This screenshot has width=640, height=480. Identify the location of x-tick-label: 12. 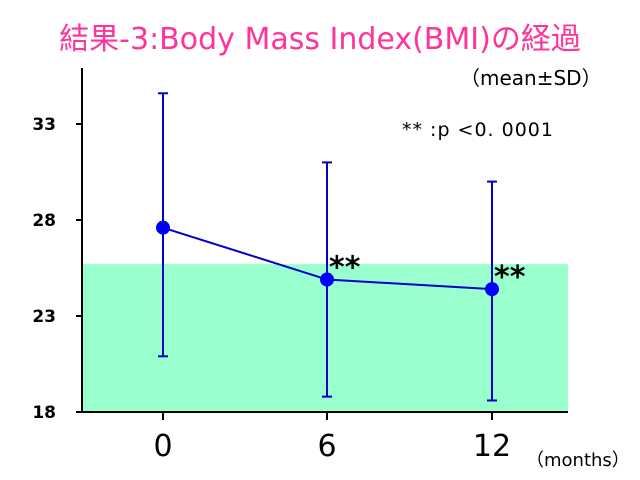
(492, 446).